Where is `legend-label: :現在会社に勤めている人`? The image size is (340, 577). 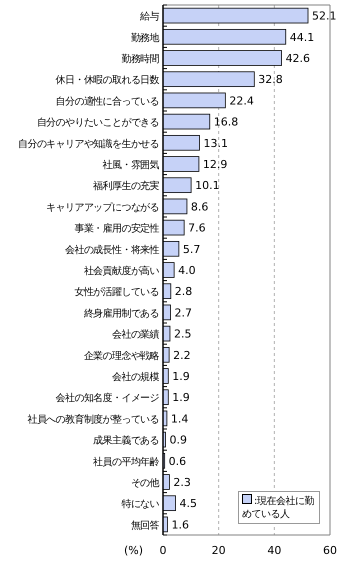 legend-label: :現在会社に勤めている人 is located at coordinates (279, 507).